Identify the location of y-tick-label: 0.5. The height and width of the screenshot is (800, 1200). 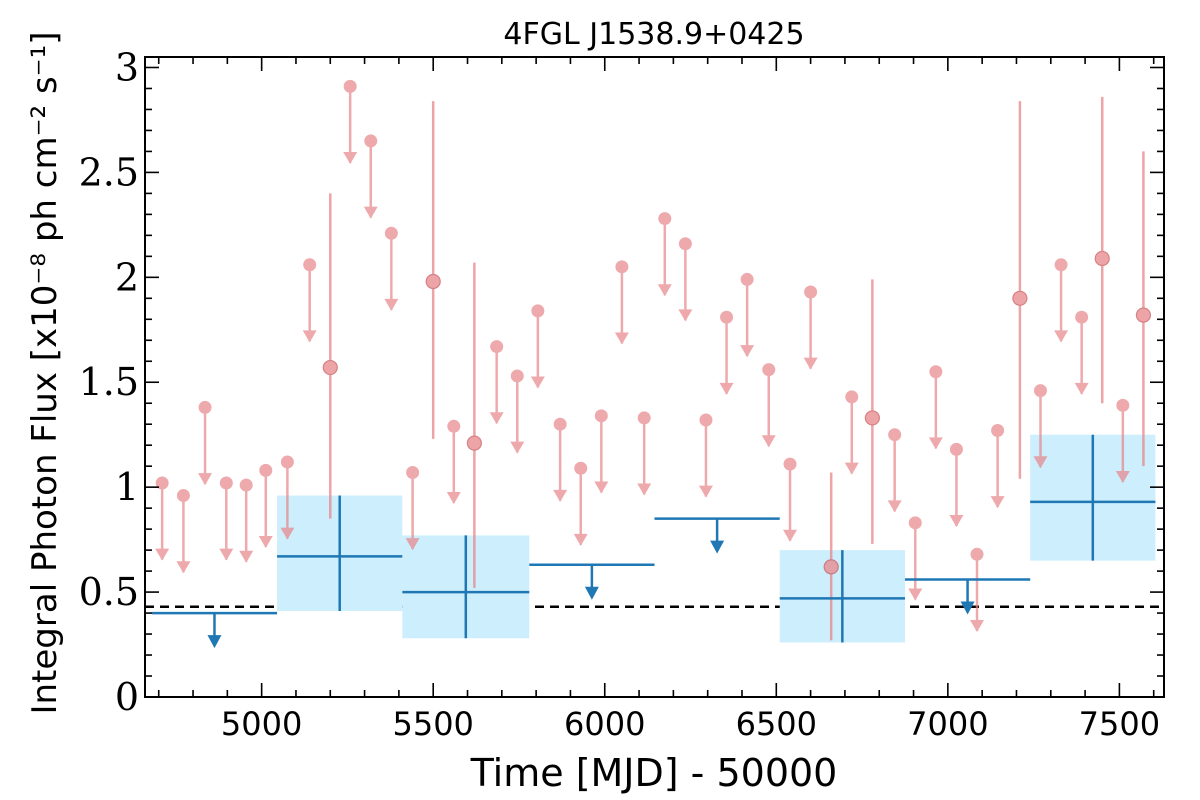
(109, 592).